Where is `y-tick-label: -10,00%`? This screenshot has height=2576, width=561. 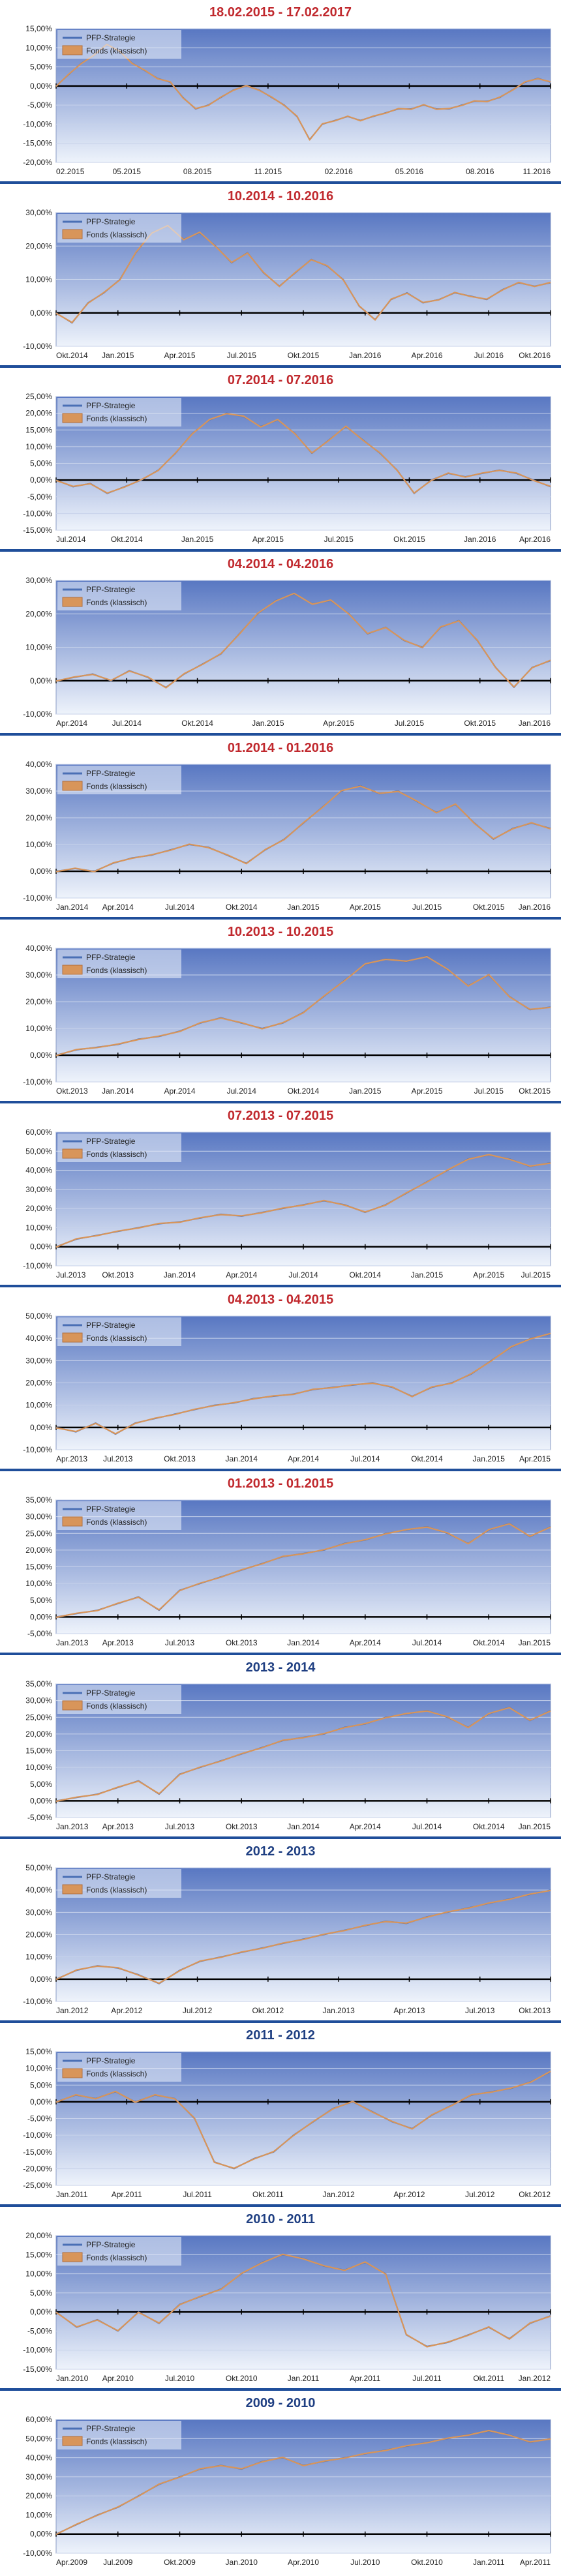 y-tick-label: -10,00% is located at coordinates (37, 1081).